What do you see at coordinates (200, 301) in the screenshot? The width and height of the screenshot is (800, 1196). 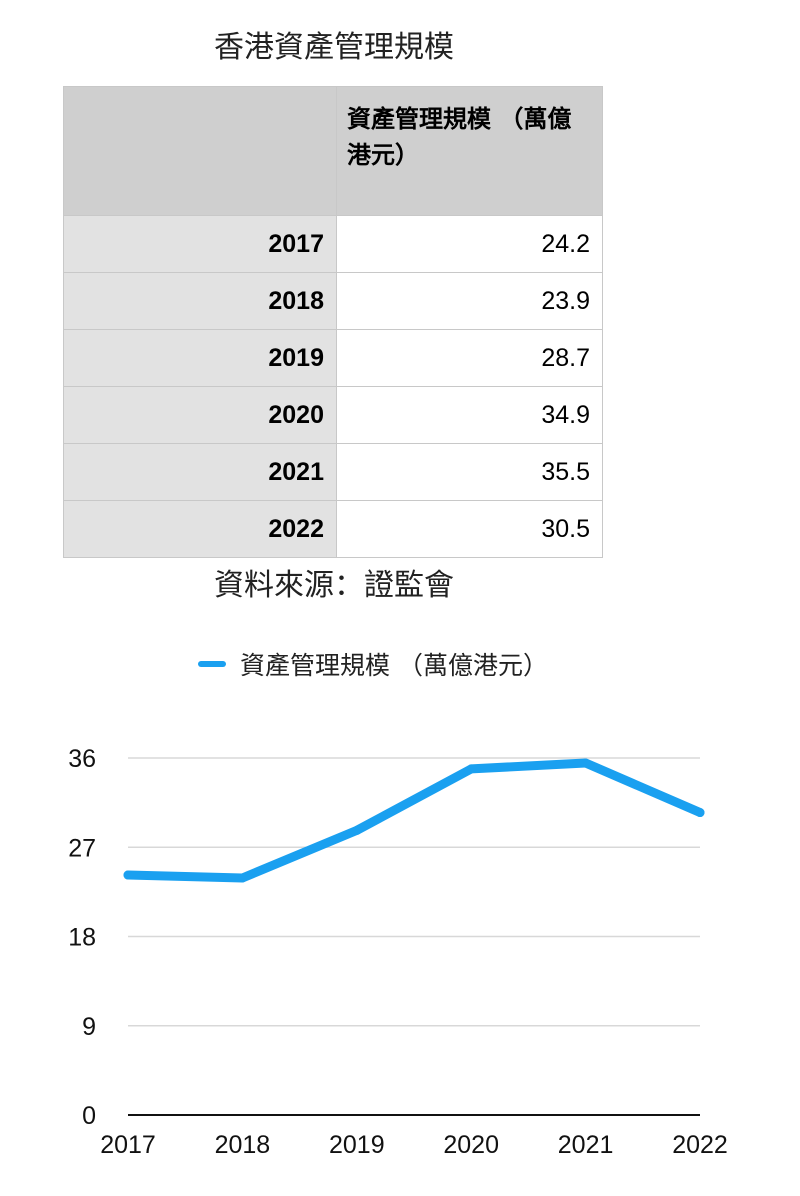 I see `table-year-cell: 2018` at bounding box center [200, 301].